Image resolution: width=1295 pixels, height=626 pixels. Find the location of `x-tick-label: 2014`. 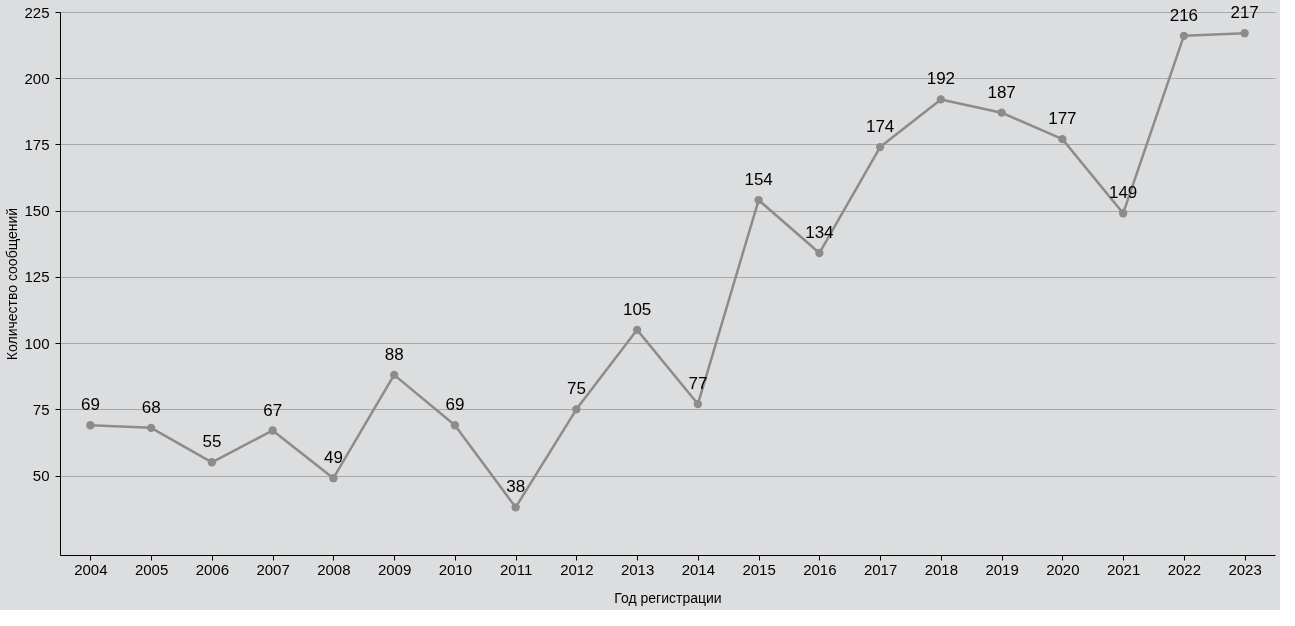

x-tick-label: 2014 is located at coordinates (698, 569).